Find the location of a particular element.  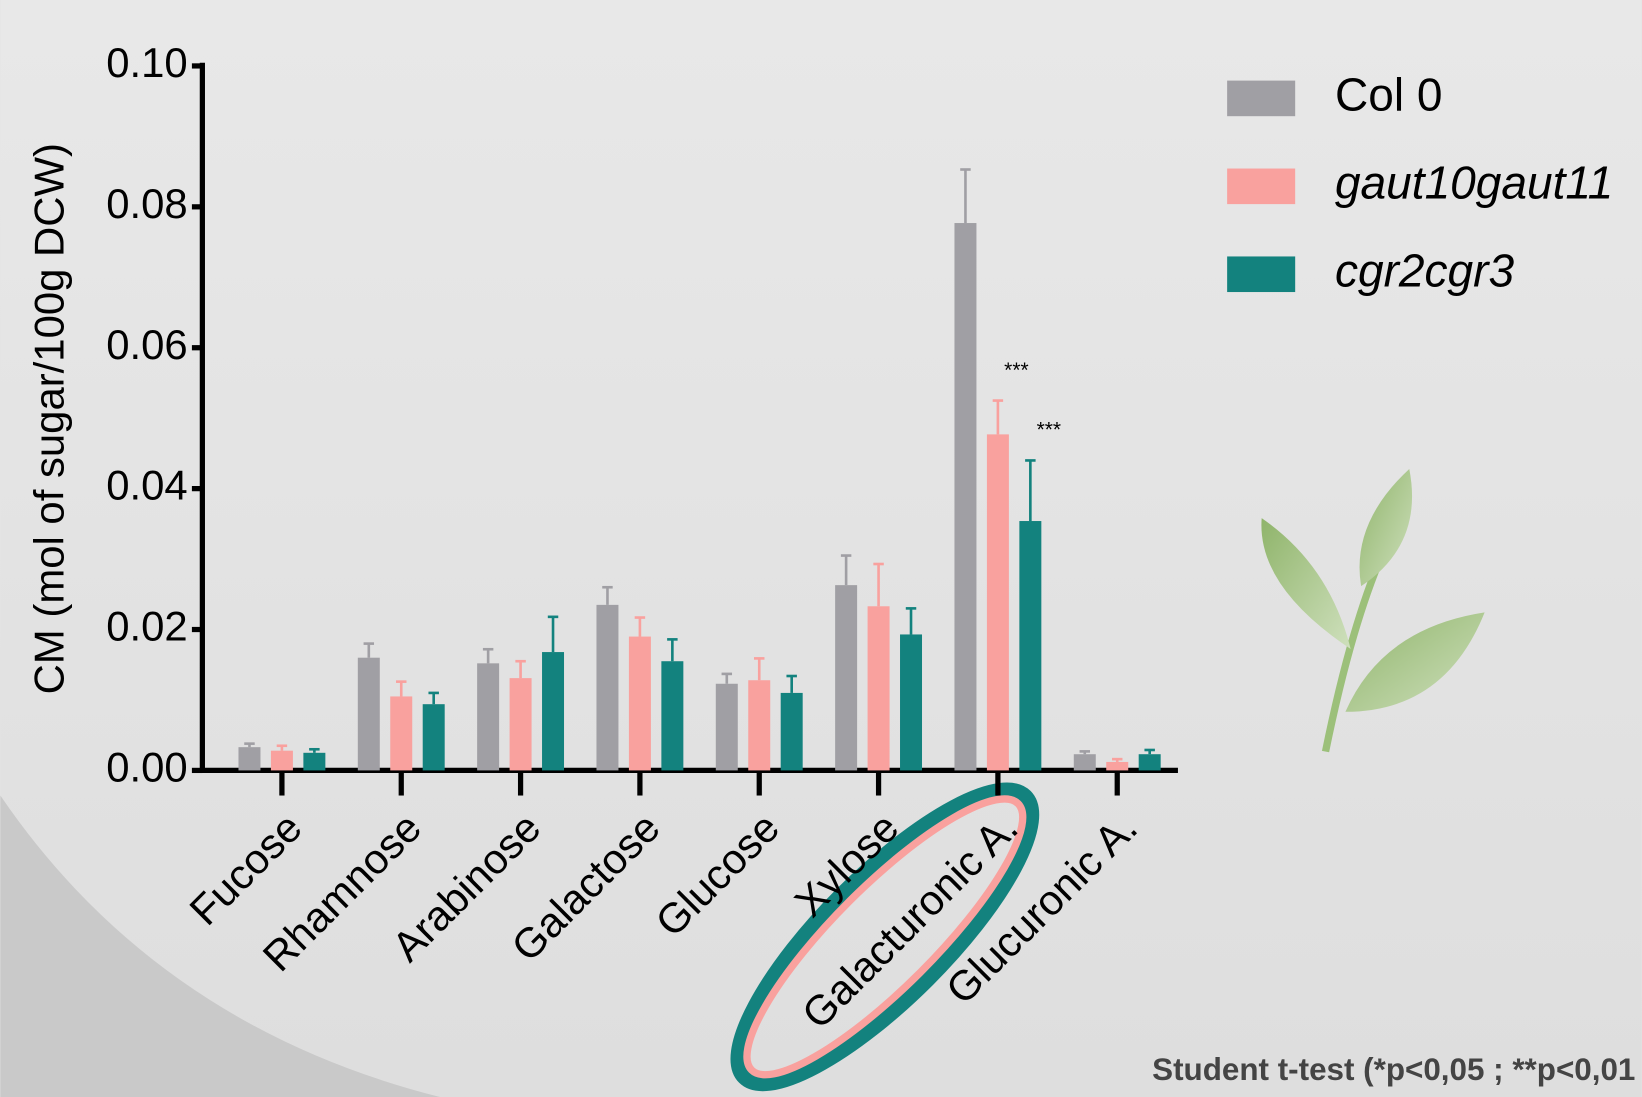

y-tick-label: 0.02 is located at coordinates (146, 626).